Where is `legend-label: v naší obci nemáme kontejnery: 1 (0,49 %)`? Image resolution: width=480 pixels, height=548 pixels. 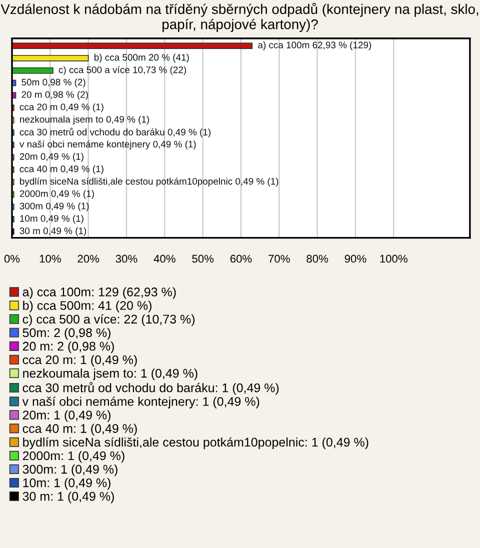
legend-label: v naší obci nemáme kontejnery: 1 (0,49 %) is located at coordinates (141, 402).